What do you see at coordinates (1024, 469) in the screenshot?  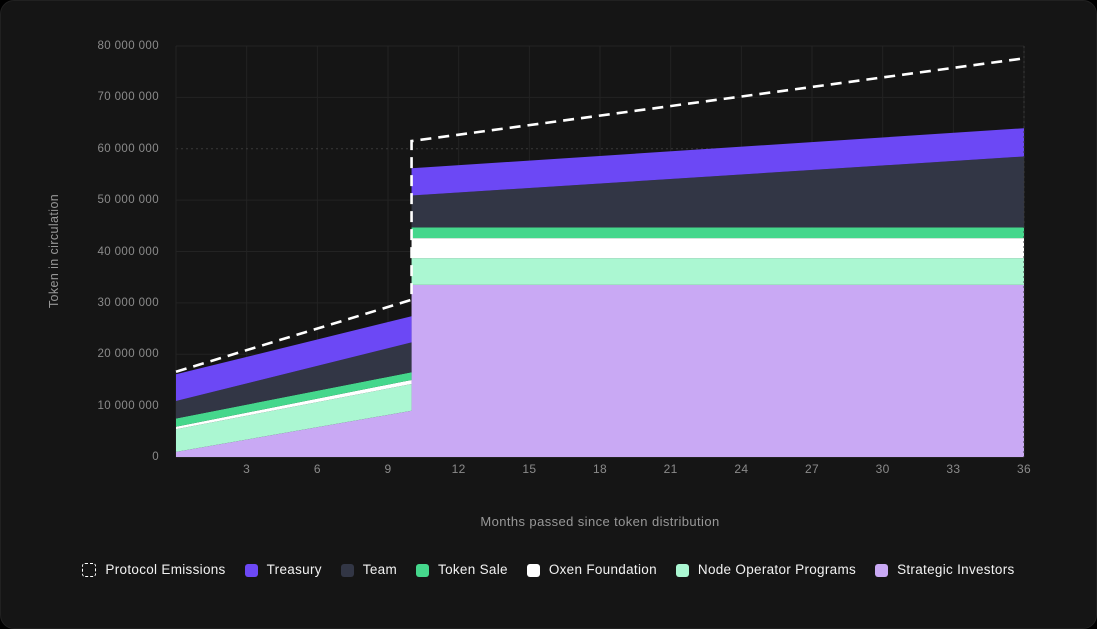 I see `x-tick-label-36: 36` at bounding box center [1024, 469].